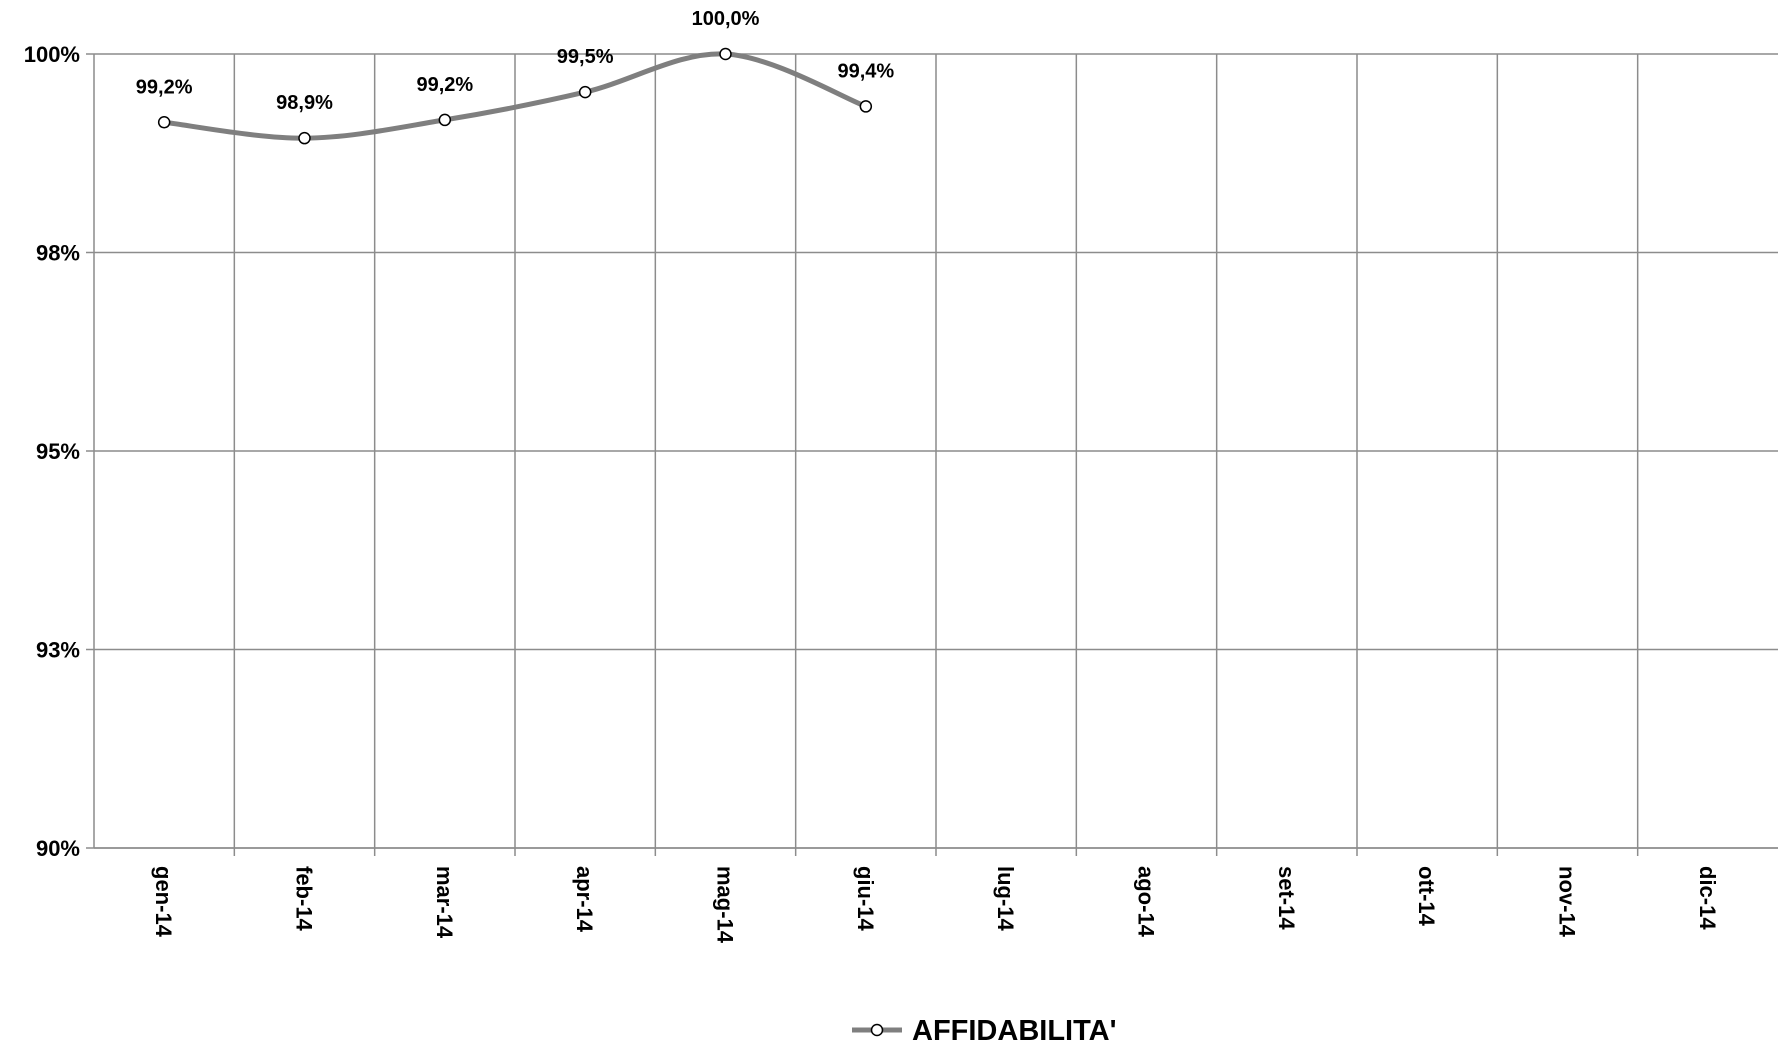  I want to click on x-tick-label: mag-14, so click(725, 905).